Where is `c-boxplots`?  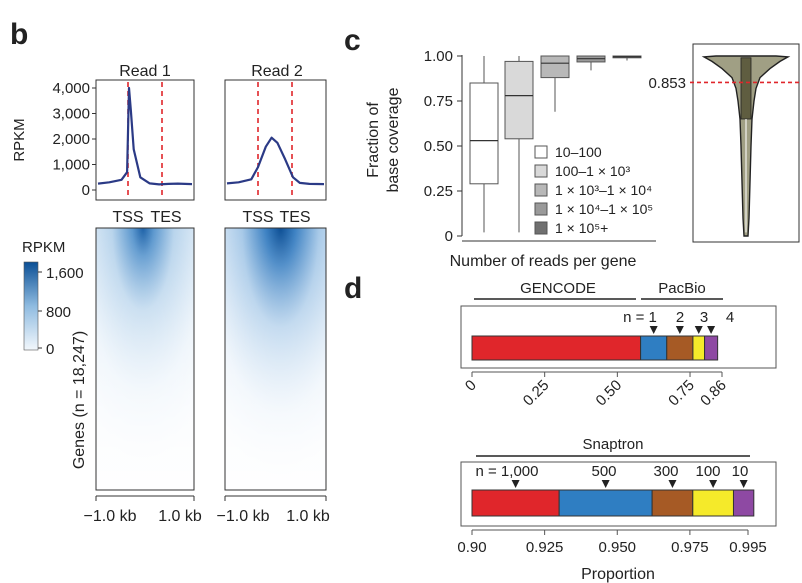
c-boxplots is located at coordinates (555, 144).